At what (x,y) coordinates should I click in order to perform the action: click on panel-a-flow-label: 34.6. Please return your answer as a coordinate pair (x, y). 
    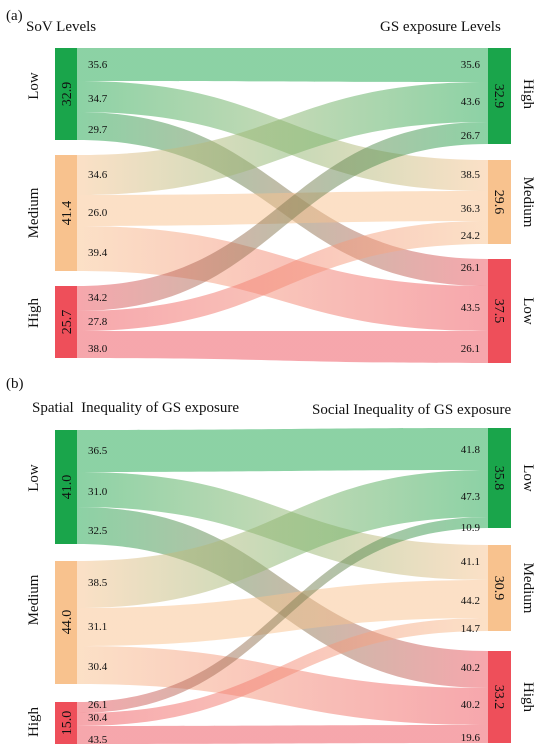
    Looking at the image, I should click on (98, 175).